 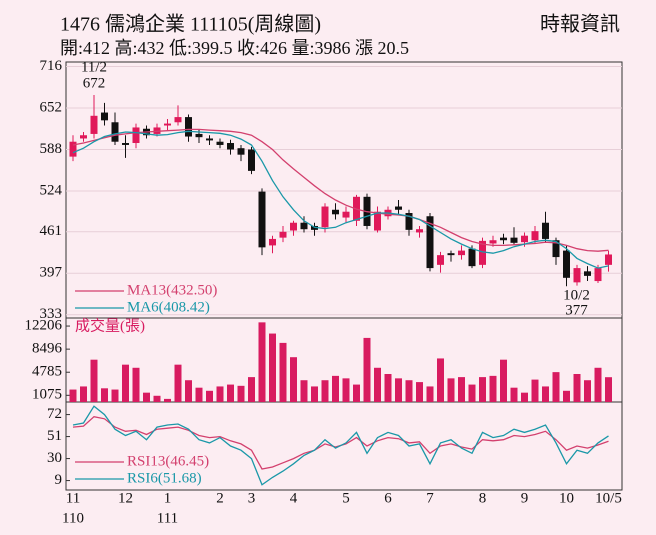 I want to click on x-tick-label: 3, so click(x=252, y=498).